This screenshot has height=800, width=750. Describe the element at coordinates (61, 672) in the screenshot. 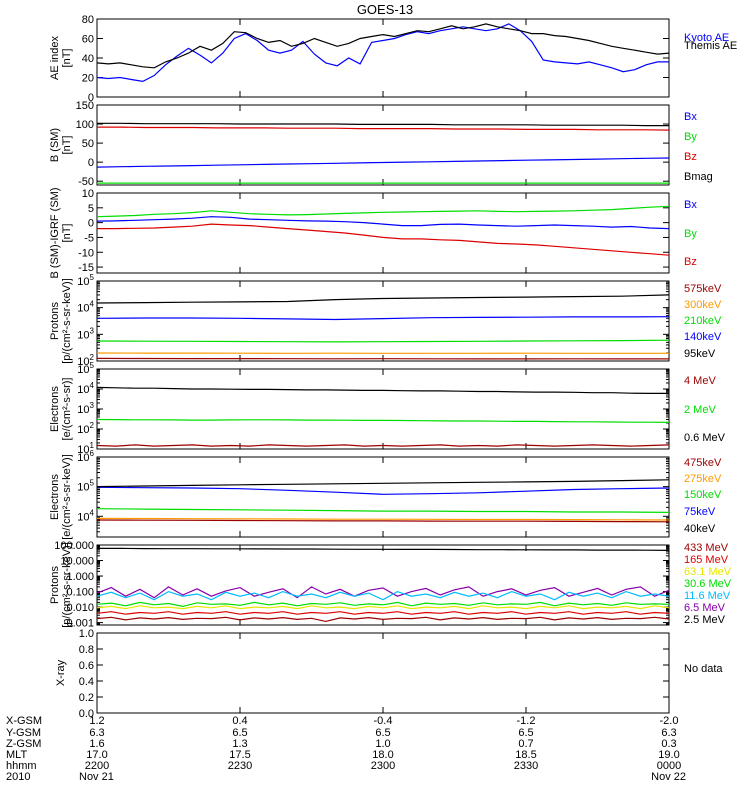

I see `y-axis-label: X-ray` at that location.